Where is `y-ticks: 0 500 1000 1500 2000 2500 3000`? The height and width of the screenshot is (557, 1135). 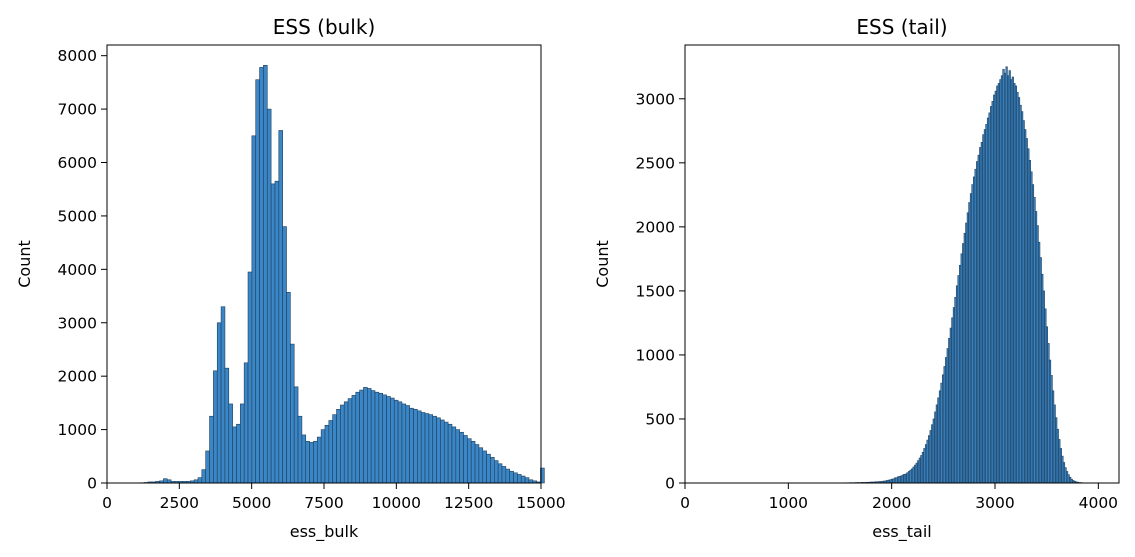 y-ticks: 0 500 1000 1500 2000 2500 3000 is located at coordinates (660, 291).